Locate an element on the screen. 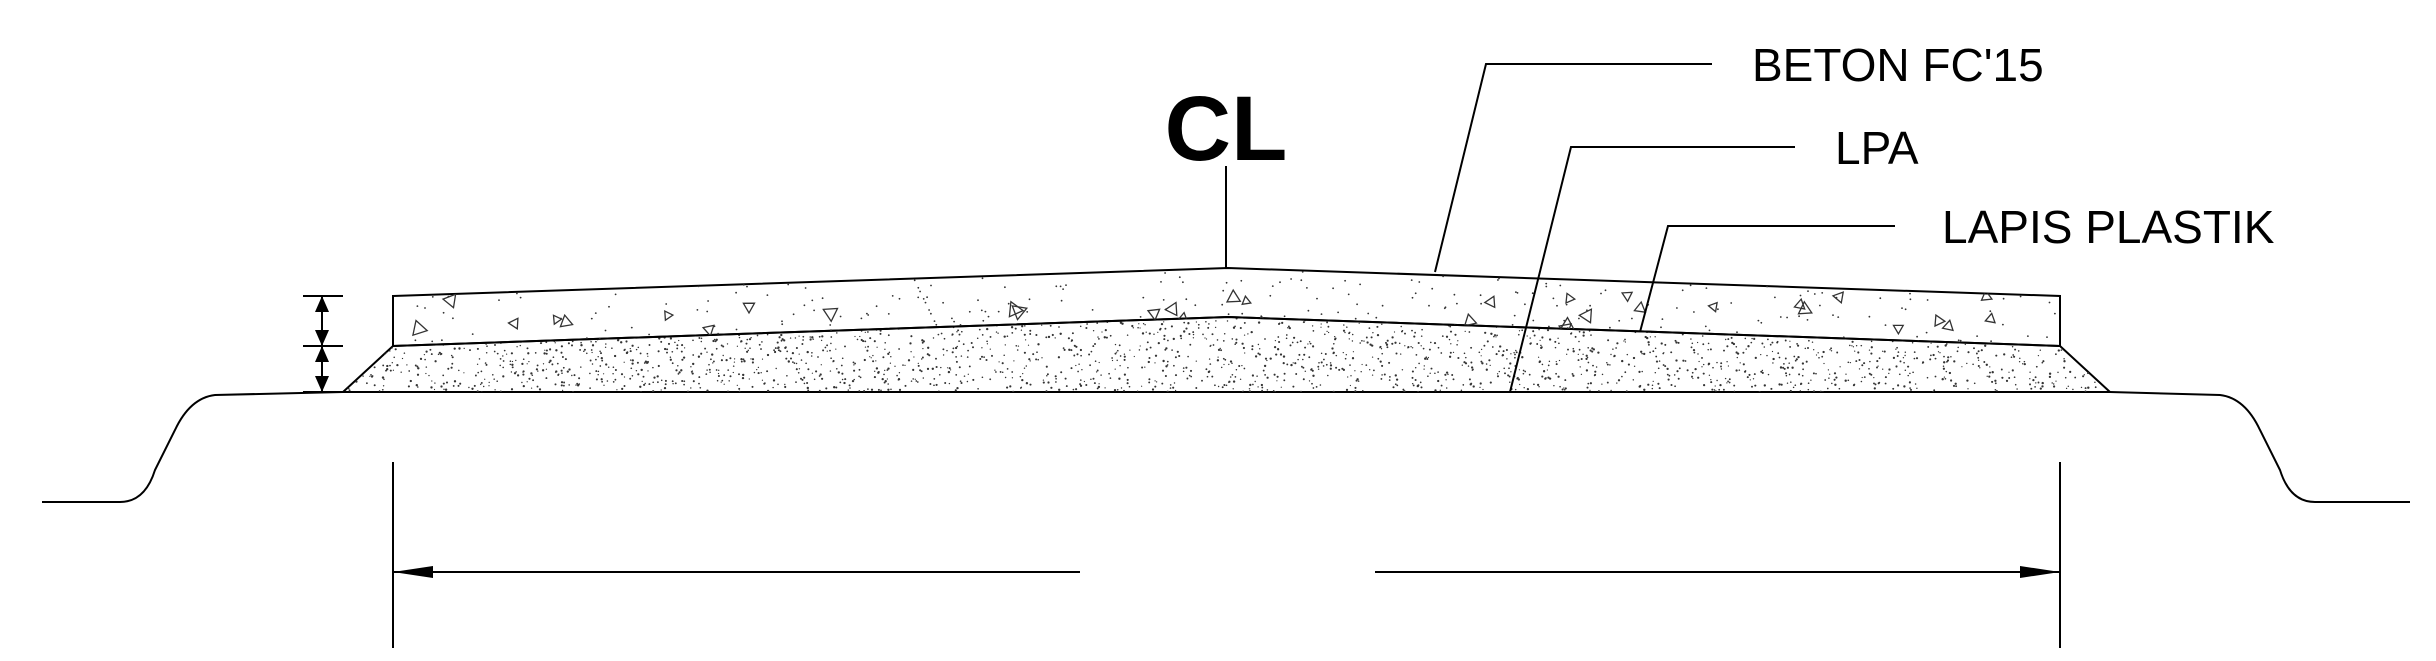 This screenshot has width=2436, height=661. callout-plastic-layer: LAPIS PLASTIK is located at coordinates (1957, 267).